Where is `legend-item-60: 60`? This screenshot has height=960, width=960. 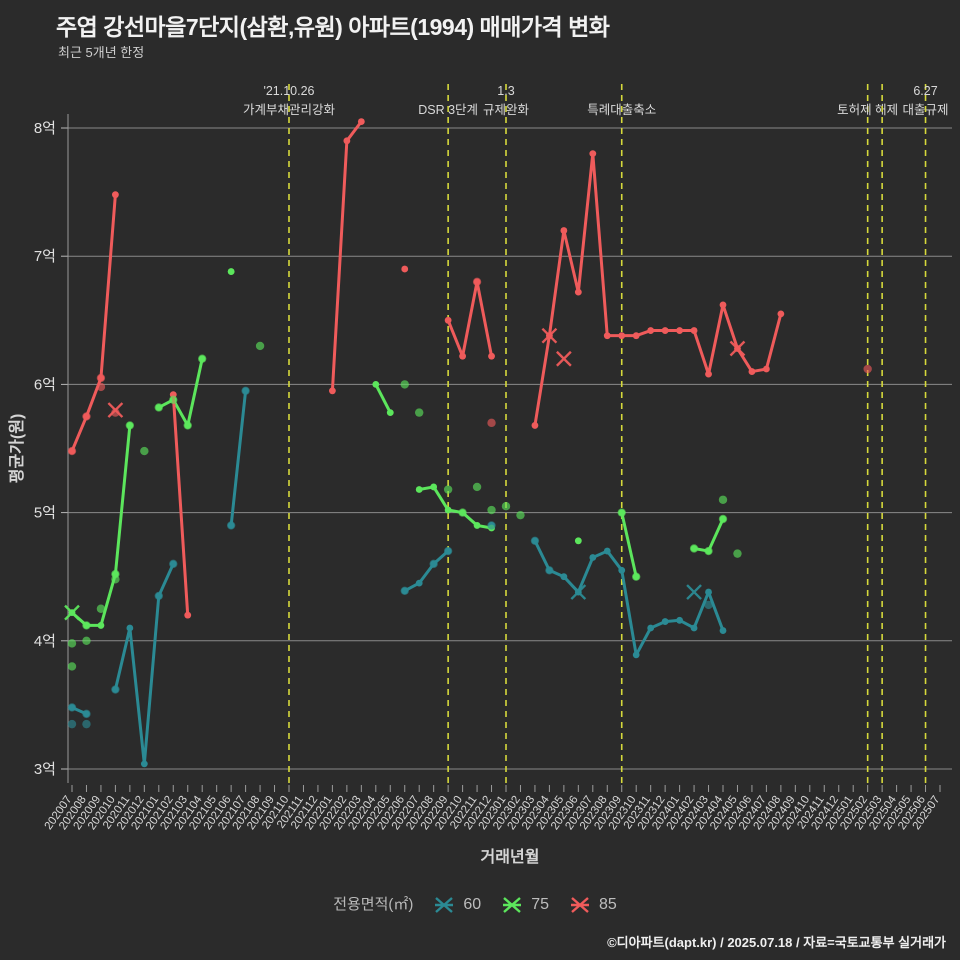
legend-item-60: 60 is located at coordinates (457, 905).